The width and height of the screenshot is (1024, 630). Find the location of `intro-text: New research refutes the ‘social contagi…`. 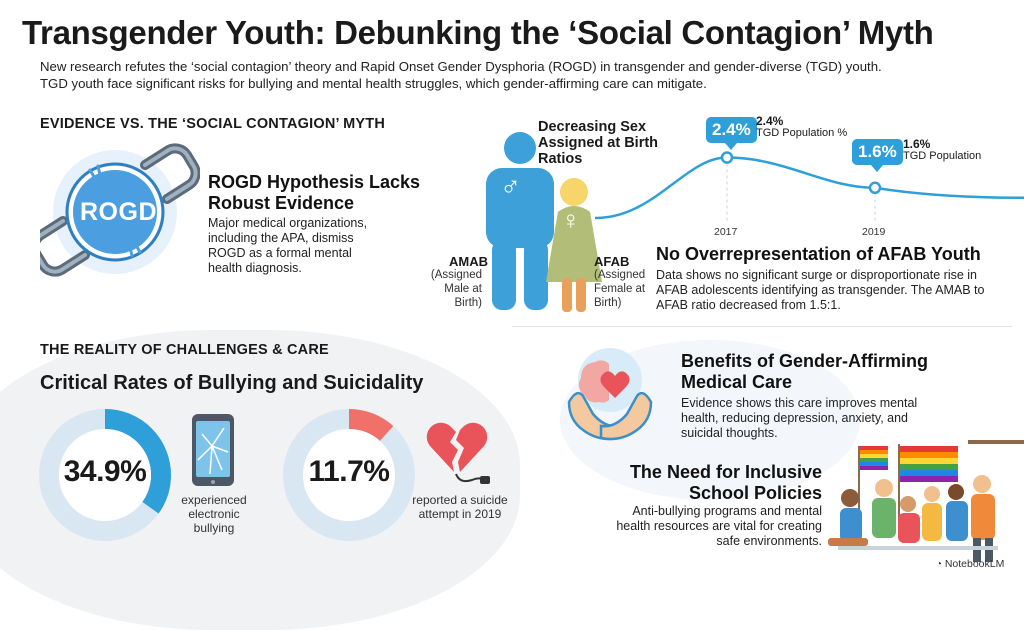

intro-text: New research refutes the ‘social contagi… is located at coordinates (490, 75).